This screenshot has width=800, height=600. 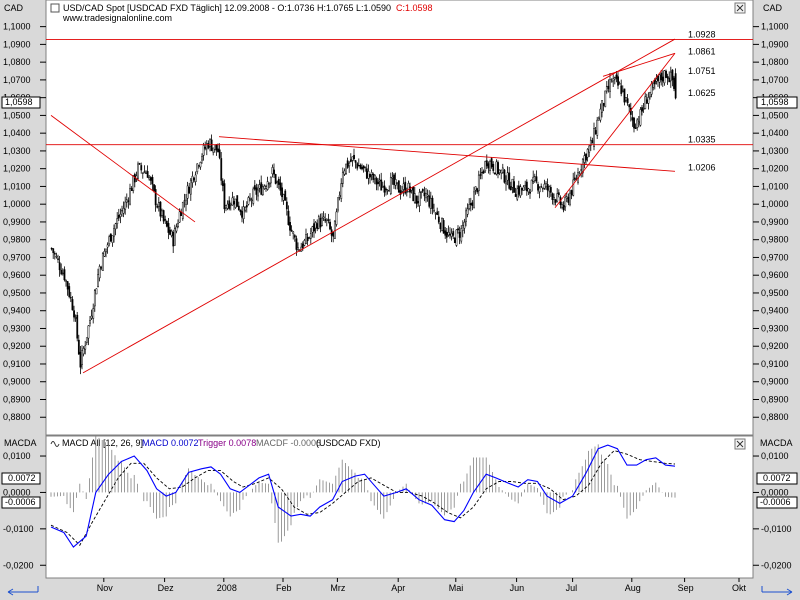 I want to click on trendline, so click(x=123, y=169).